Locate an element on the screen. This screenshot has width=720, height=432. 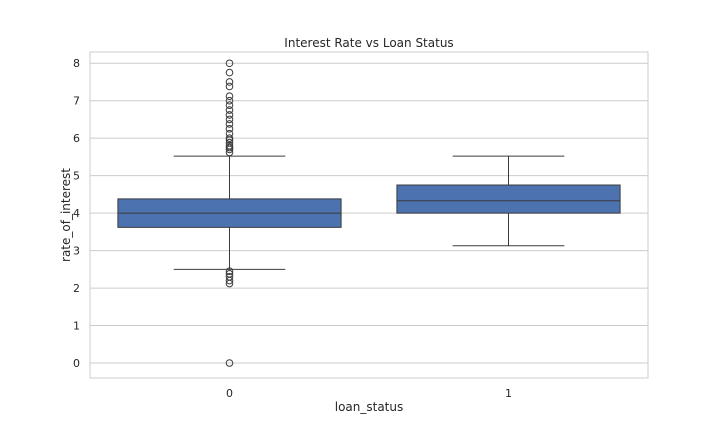
x-tick-label: 1 is located at coordinates (508, 393).